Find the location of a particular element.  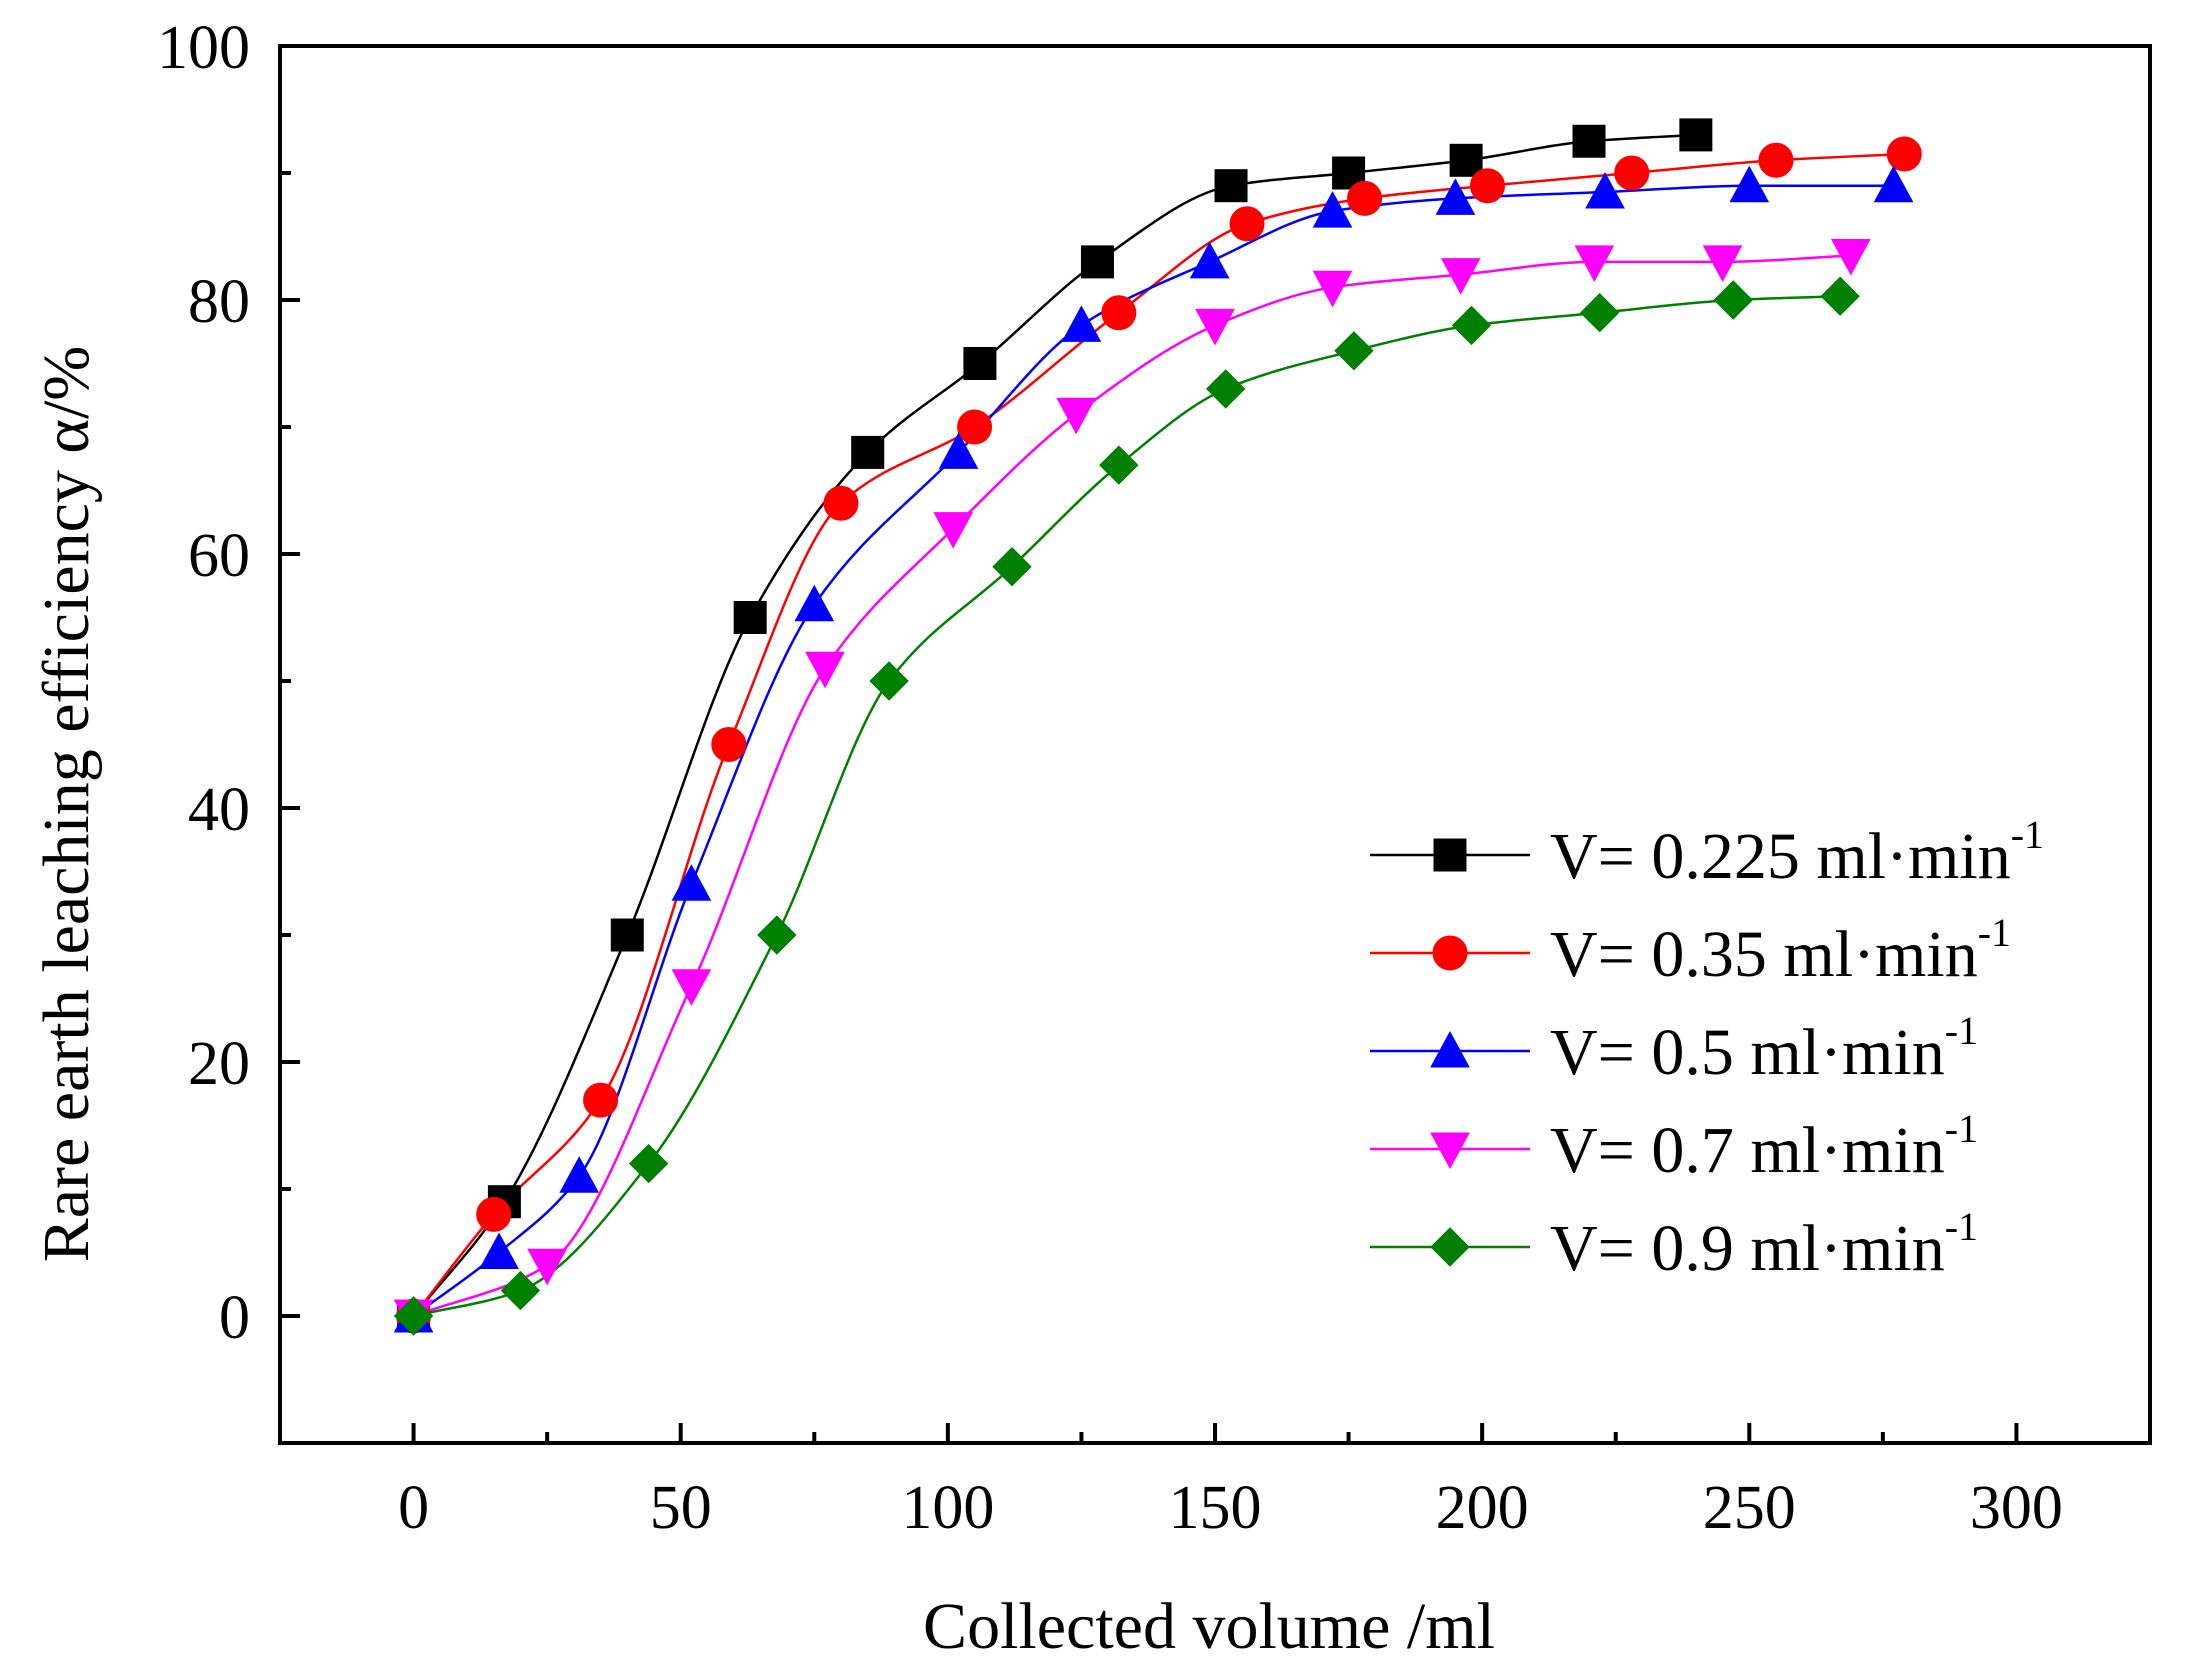

x-tick-label: 300 is located at coordinates (2016, 1508).